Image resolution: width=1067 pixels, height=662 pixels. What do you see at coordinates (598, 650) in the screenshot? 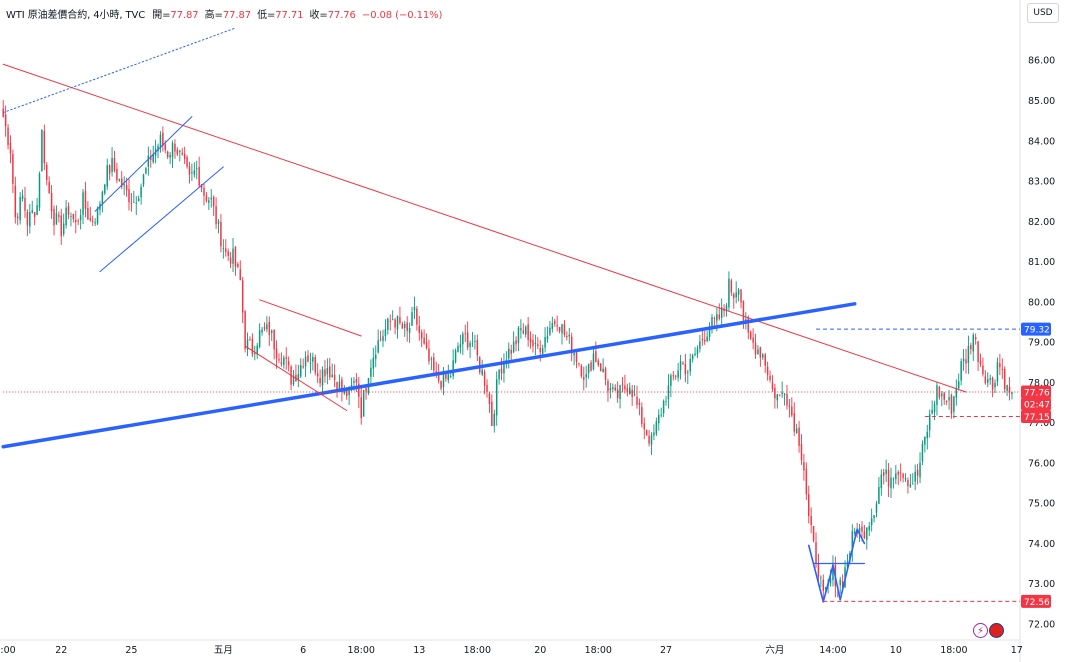
I see `x-tick-label: 18:00` at bounding box center [598, 650].